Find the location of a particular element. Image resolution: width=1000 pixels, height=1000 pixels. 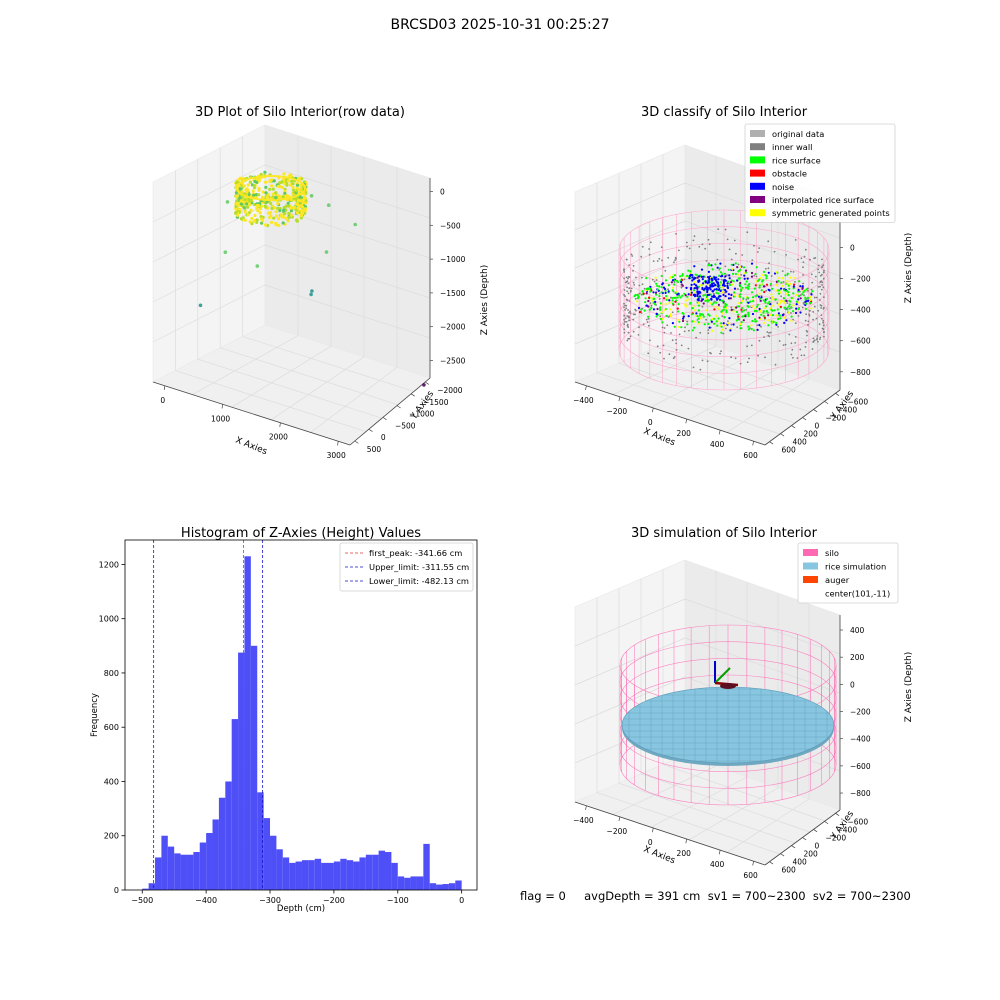

raw-z-tick-label: −500 is located at coordinates (450, 225).